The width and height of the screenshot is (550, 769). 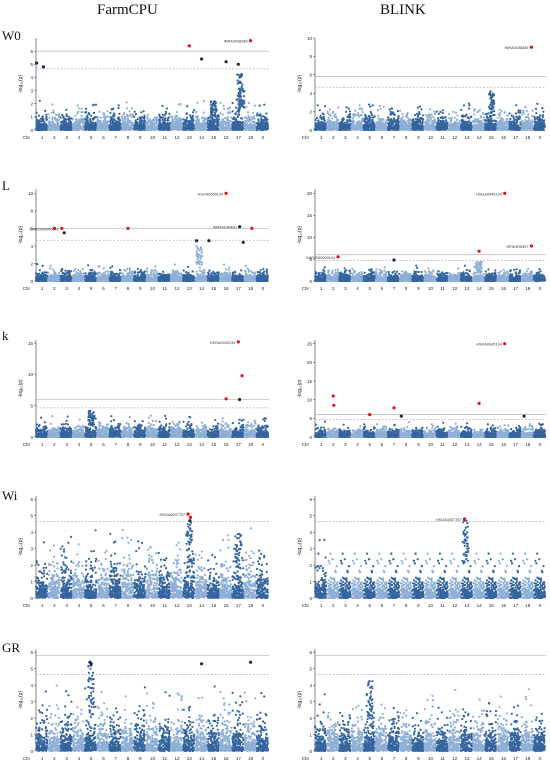 I want to click on chr-tick-label: 6, so click(x=103, y=137).